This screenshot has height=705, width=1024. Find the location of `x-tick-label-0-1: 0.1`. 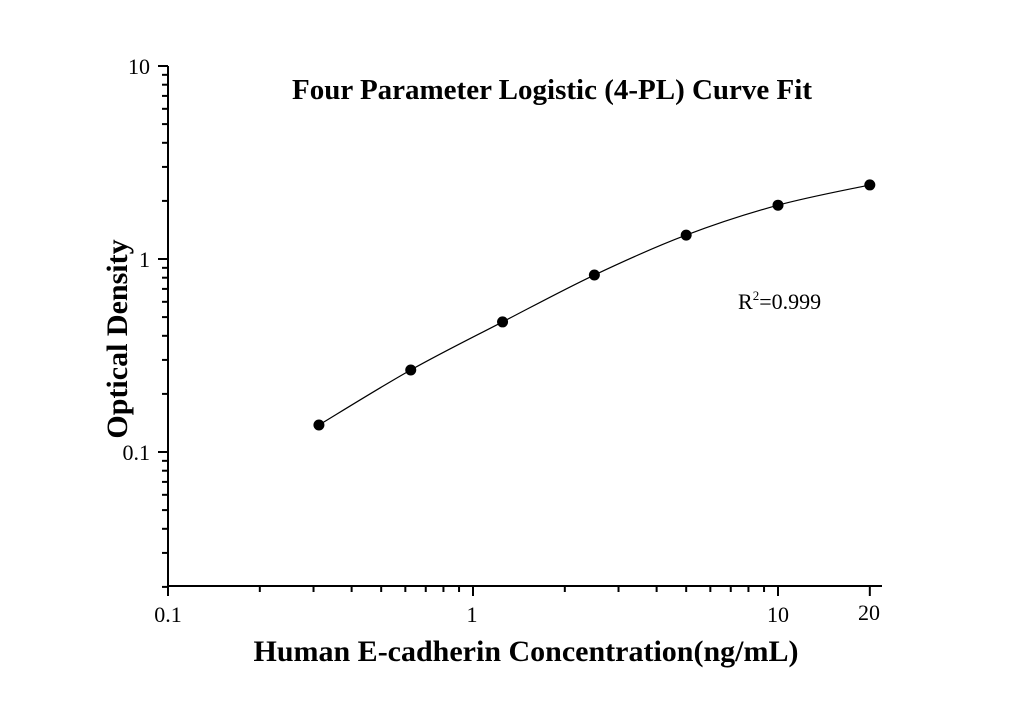

x-tick-label-0-1: 0.1 is located at coordinates (168, 614).